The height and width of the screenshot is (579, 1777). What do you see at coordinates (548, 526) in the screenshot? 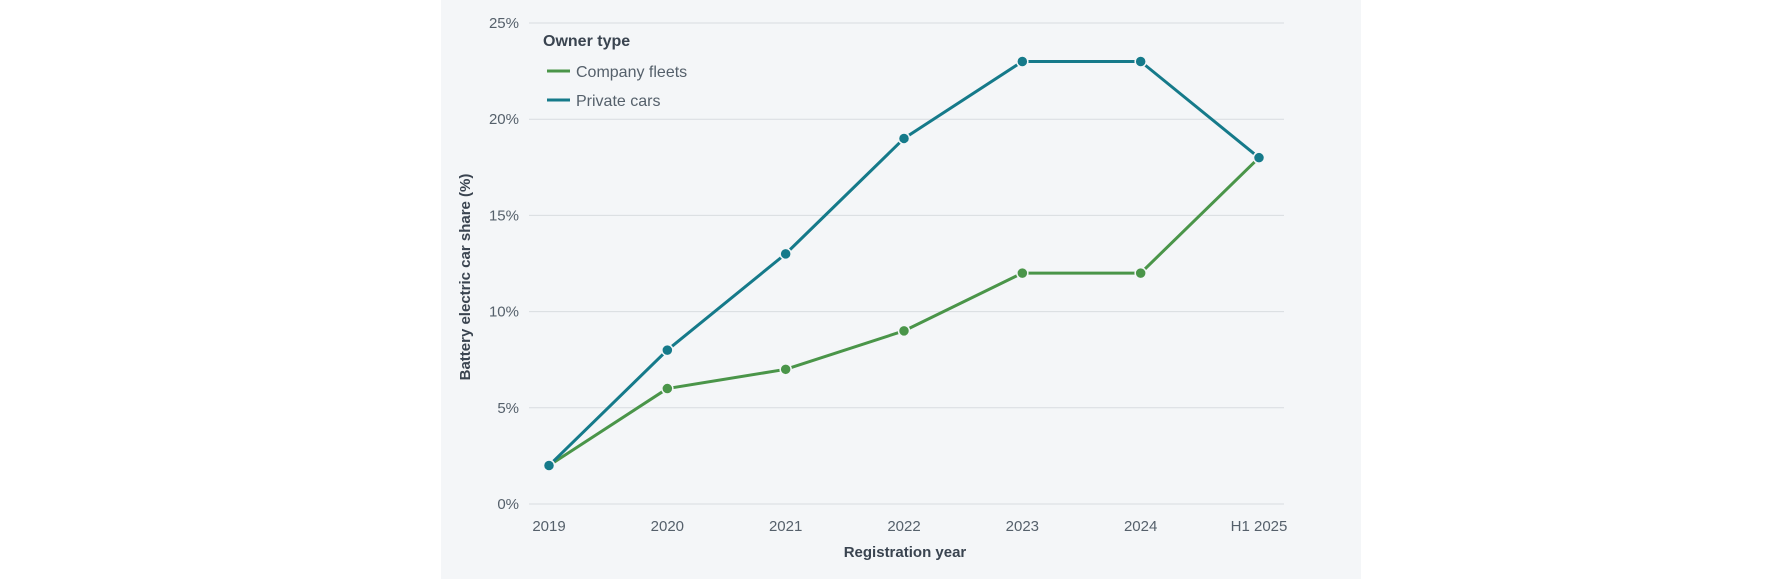
I see `x-tick-label: 2019` at bounding box center [548, 526].